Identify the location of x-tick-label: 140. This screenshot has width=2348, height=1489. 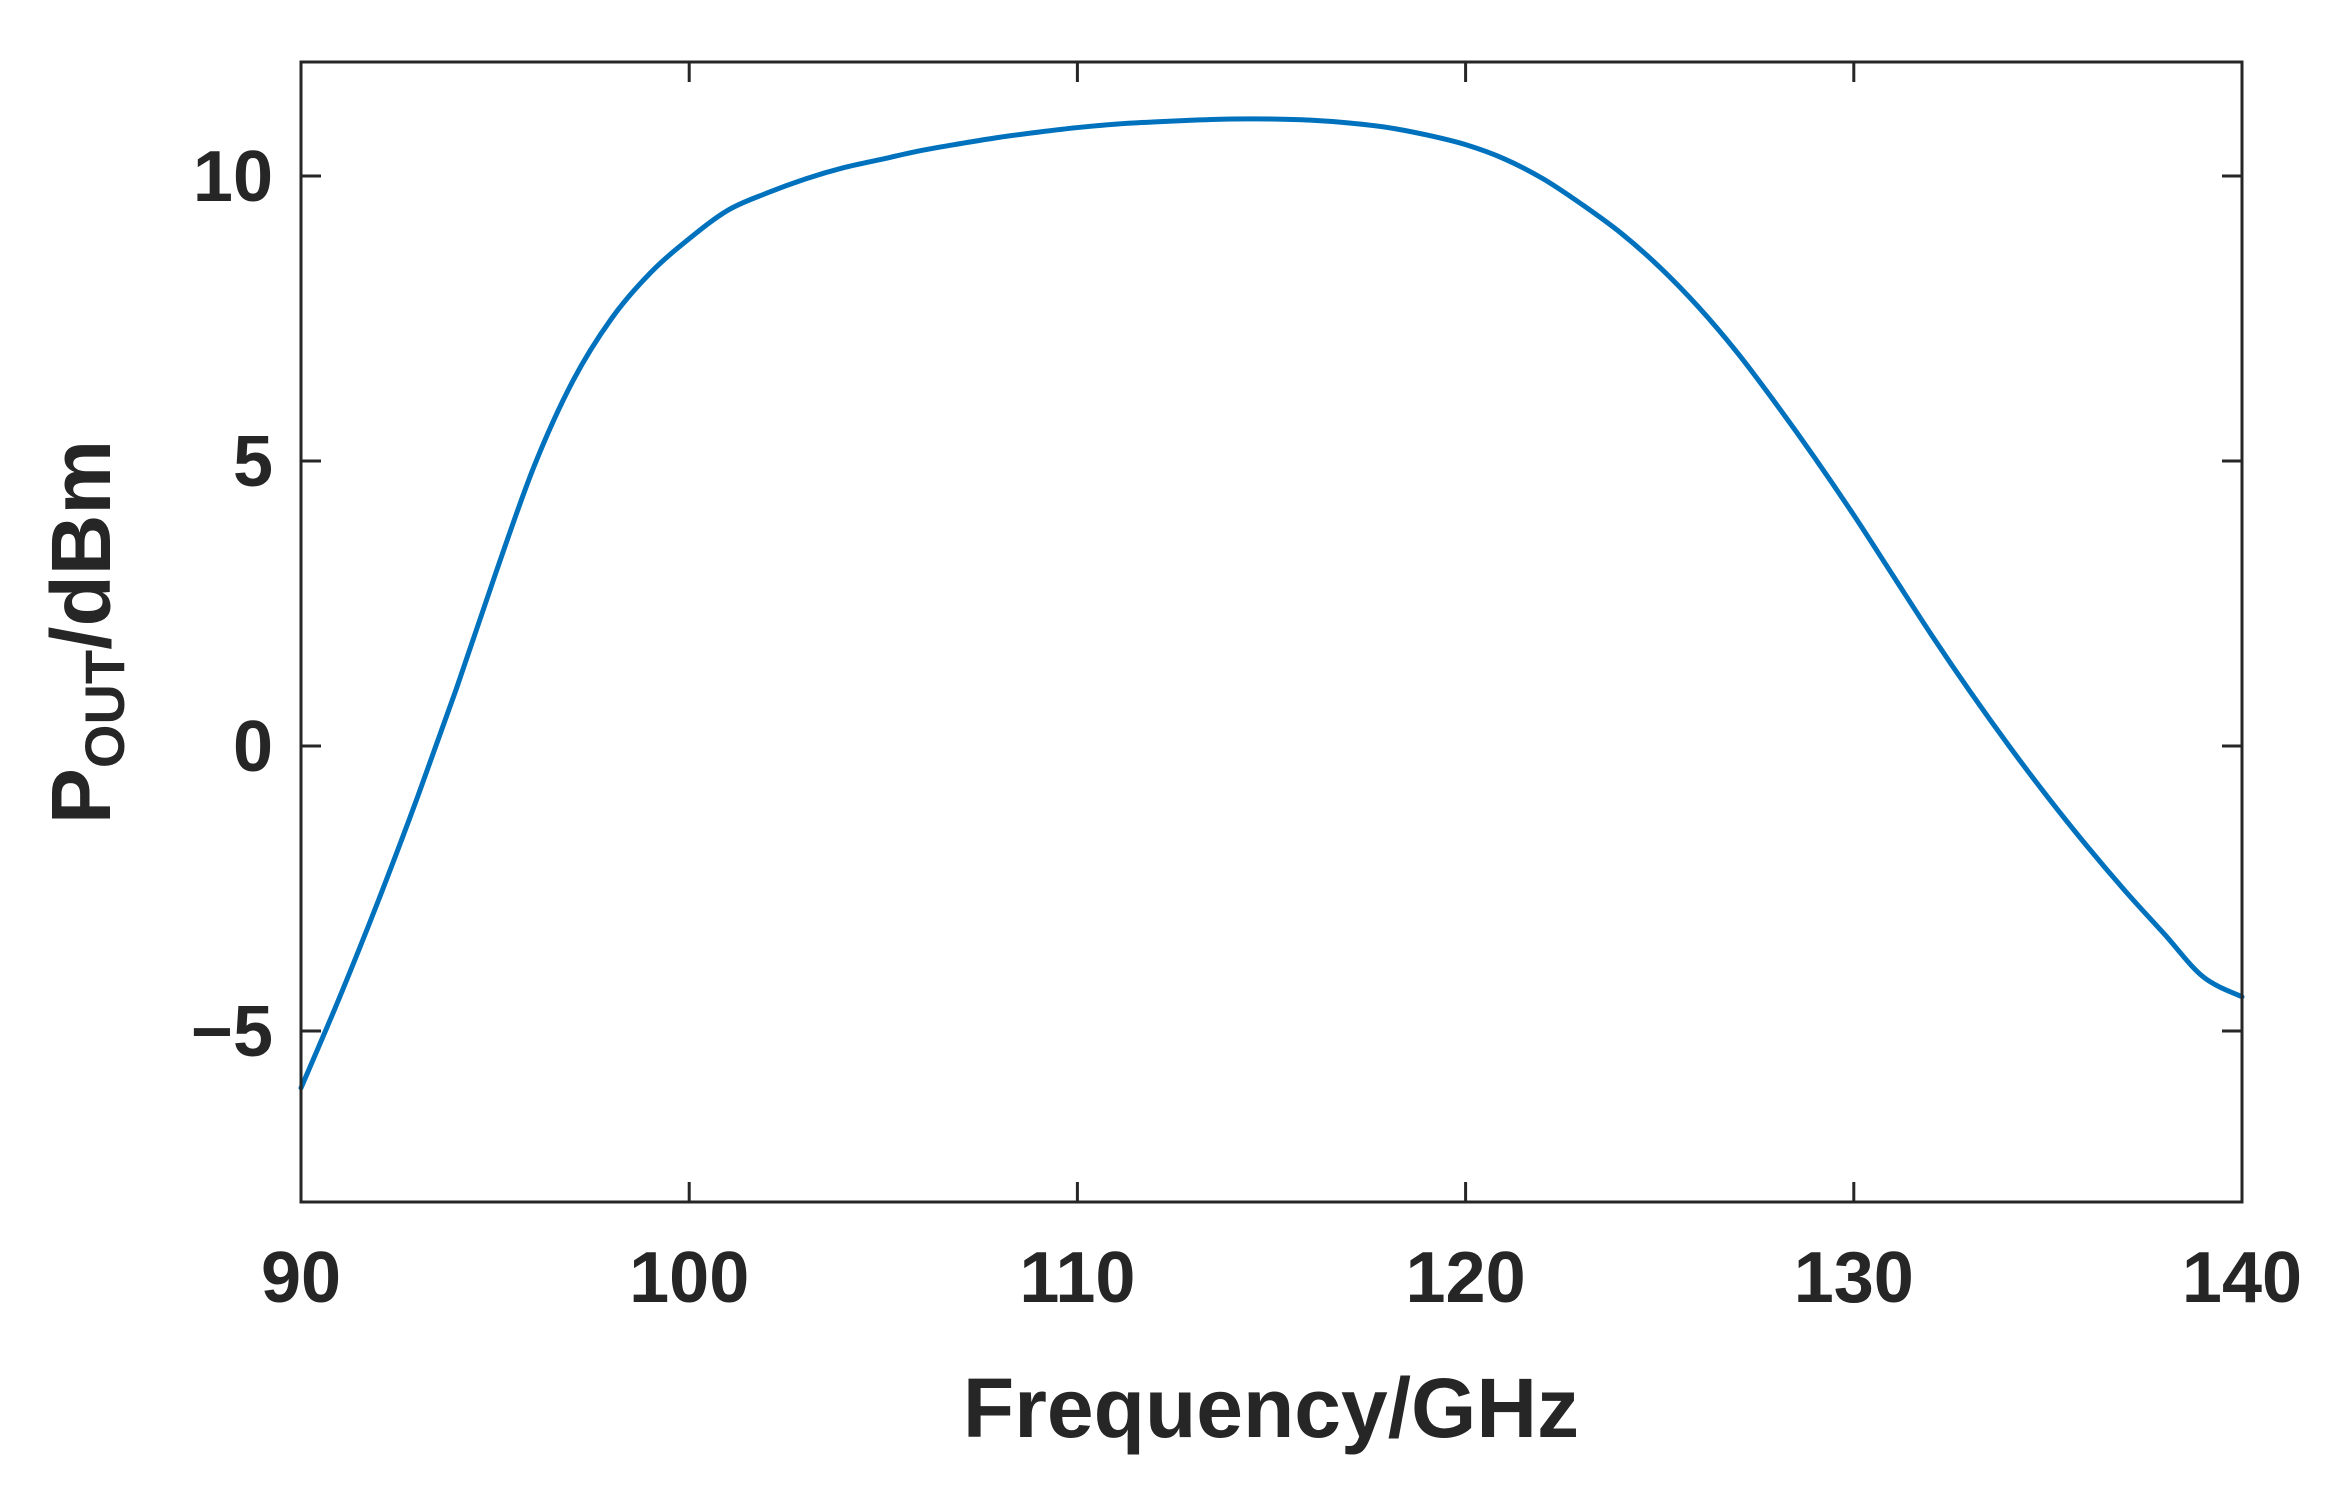
(2242, 1278).